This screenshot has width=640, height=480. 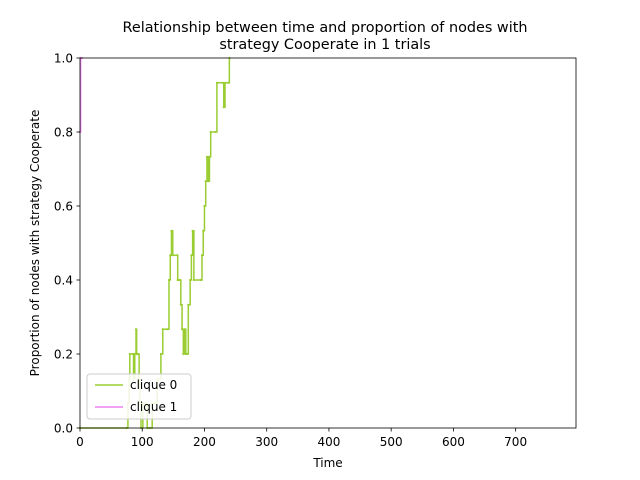 What do you see at coordinates (266, 442) in the screenshot?
I see `x-tick-label: 300` at bounding box center [266, 442].